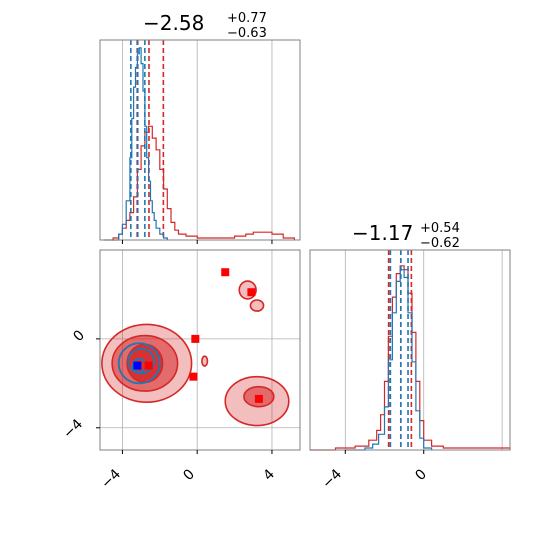  I want to click on title-bottom-right: −1.17 +0.54 −0.62, so click(406, 236).